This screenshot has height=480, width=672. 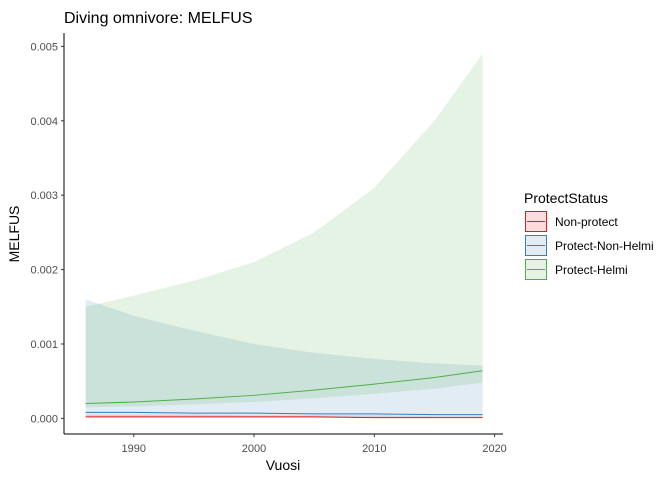 What do you see at coordinates (374, 449) in the screenshot?
I see `x-tick-label: 2010` at bounding box center [374, 449].